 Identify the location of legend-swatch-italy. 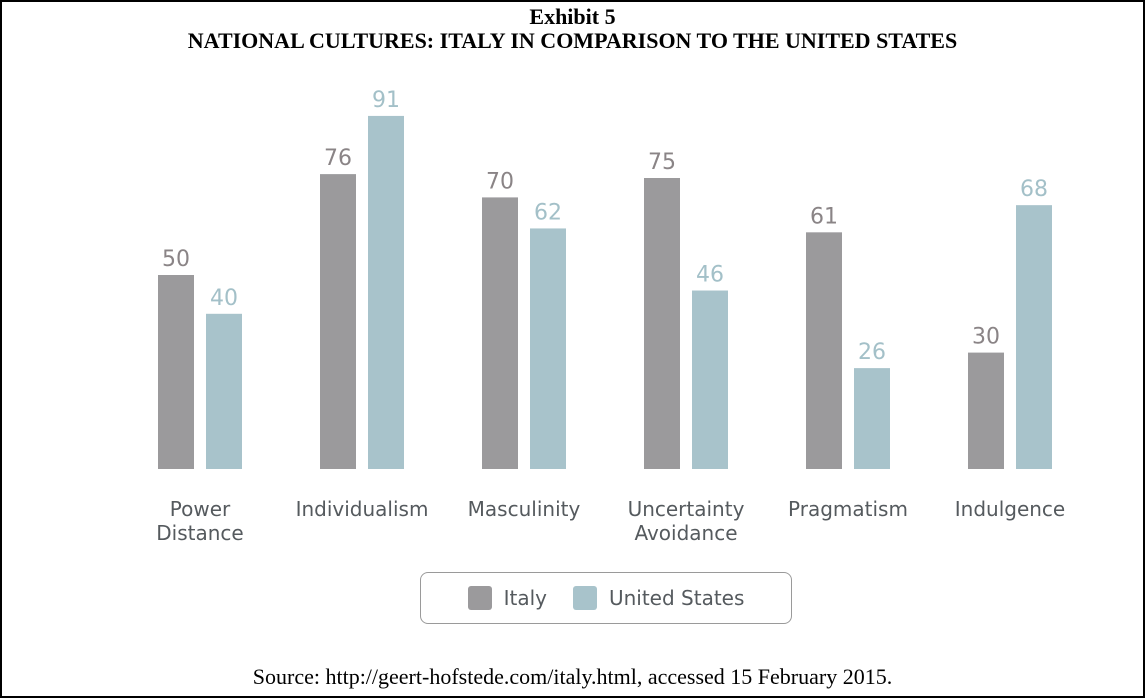
(479, 598).